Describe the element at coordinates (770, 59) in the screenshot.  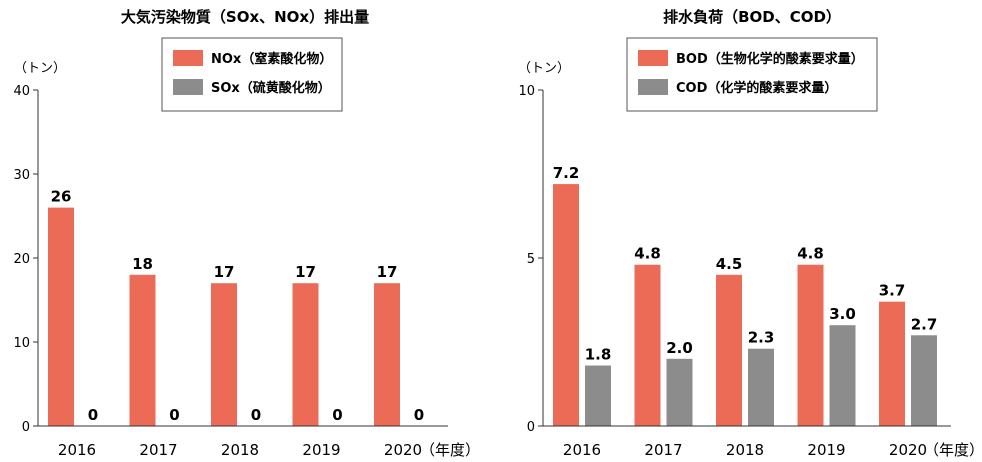
I see `legend-label-bod: BOD（生物化学的酸素要求量）` at that location.